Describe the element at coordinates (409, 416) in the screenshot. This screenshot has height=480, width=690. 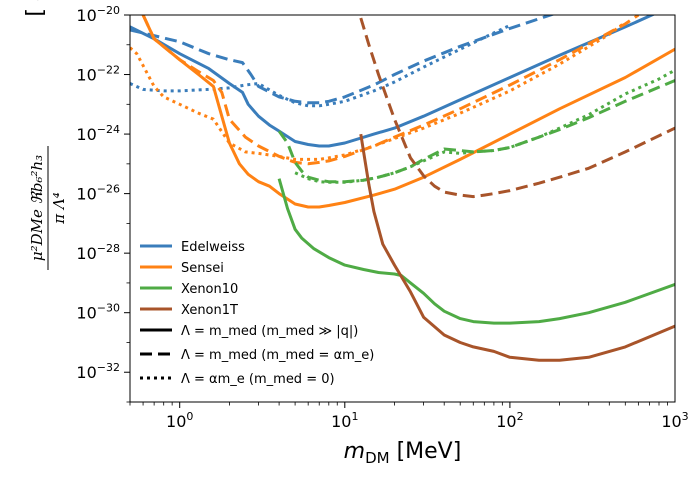
I see `x-axis: 10⁰ 10¹ 10² 10³` at that location.